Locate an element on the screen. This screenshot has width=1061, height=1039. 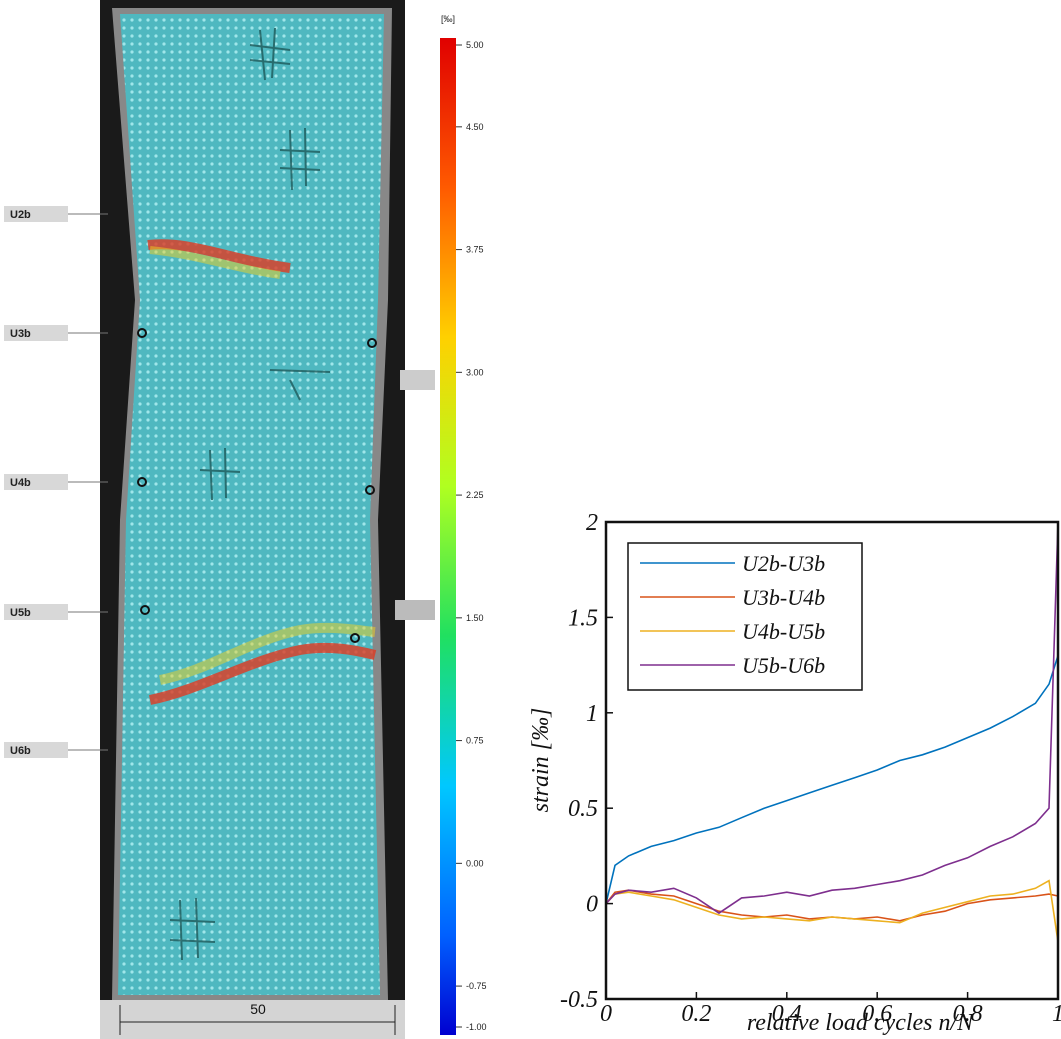
colorbar-tick-label: 0.00 is located at coordinates (475, 863).